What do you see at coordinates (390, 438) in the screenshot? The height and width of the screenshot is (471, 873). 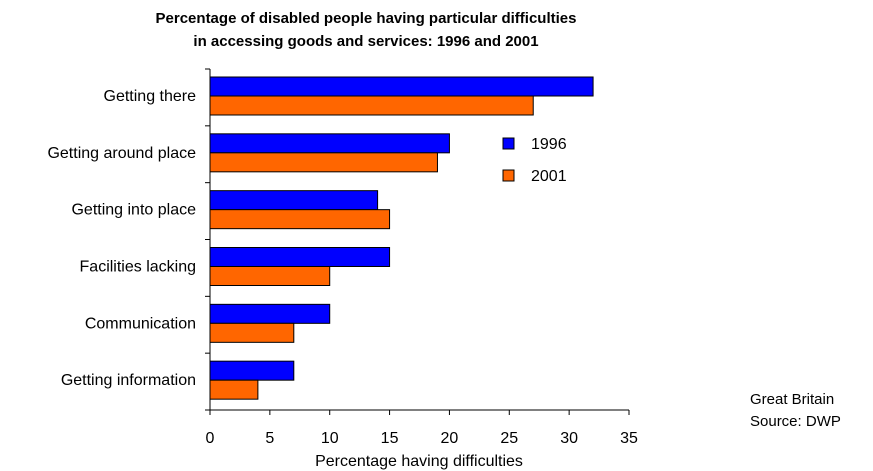 I see `x-tick-label: 15` at bounding box center [390, 438].